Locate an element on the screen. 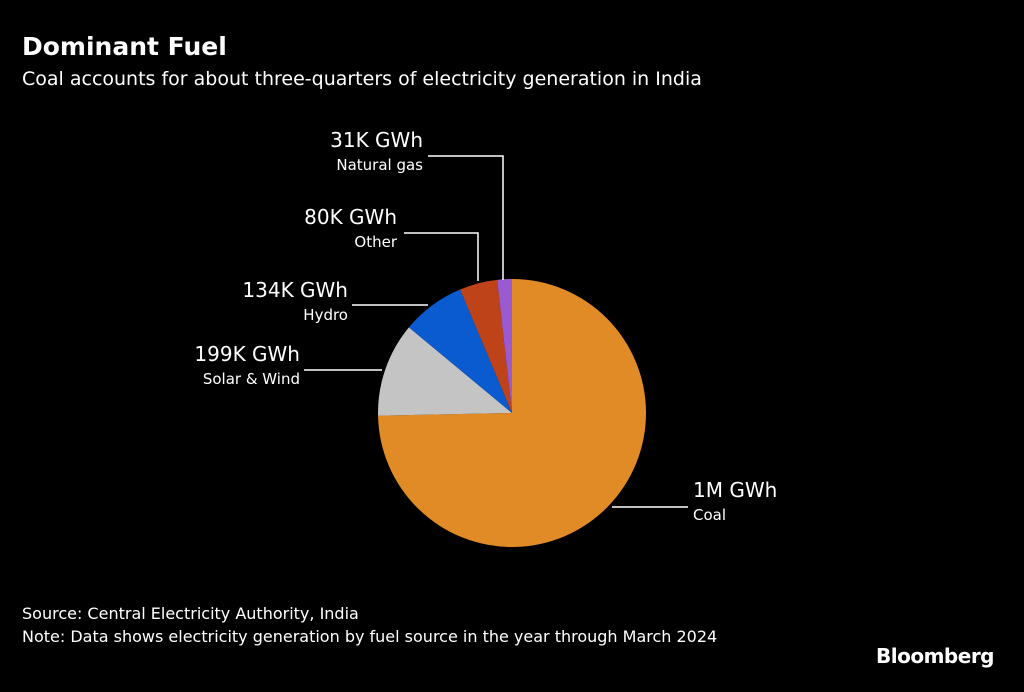  slice-name-label: Solar & Wind is located at coordinates (251, 379).